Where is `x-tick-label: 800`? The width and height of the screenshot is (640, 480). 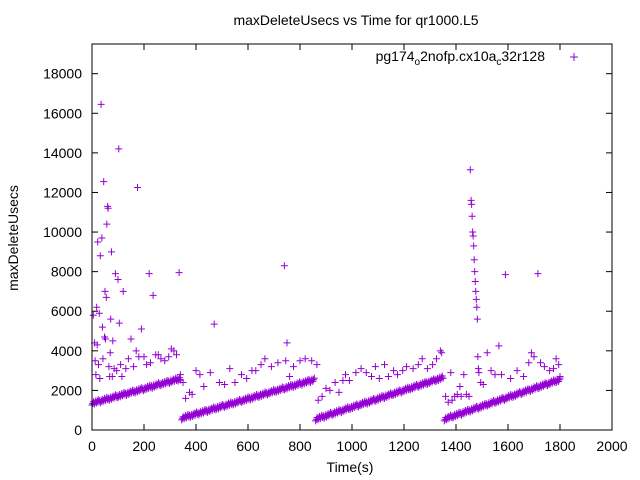
x-tick-label: 800 is located at coordinates (300, 446).